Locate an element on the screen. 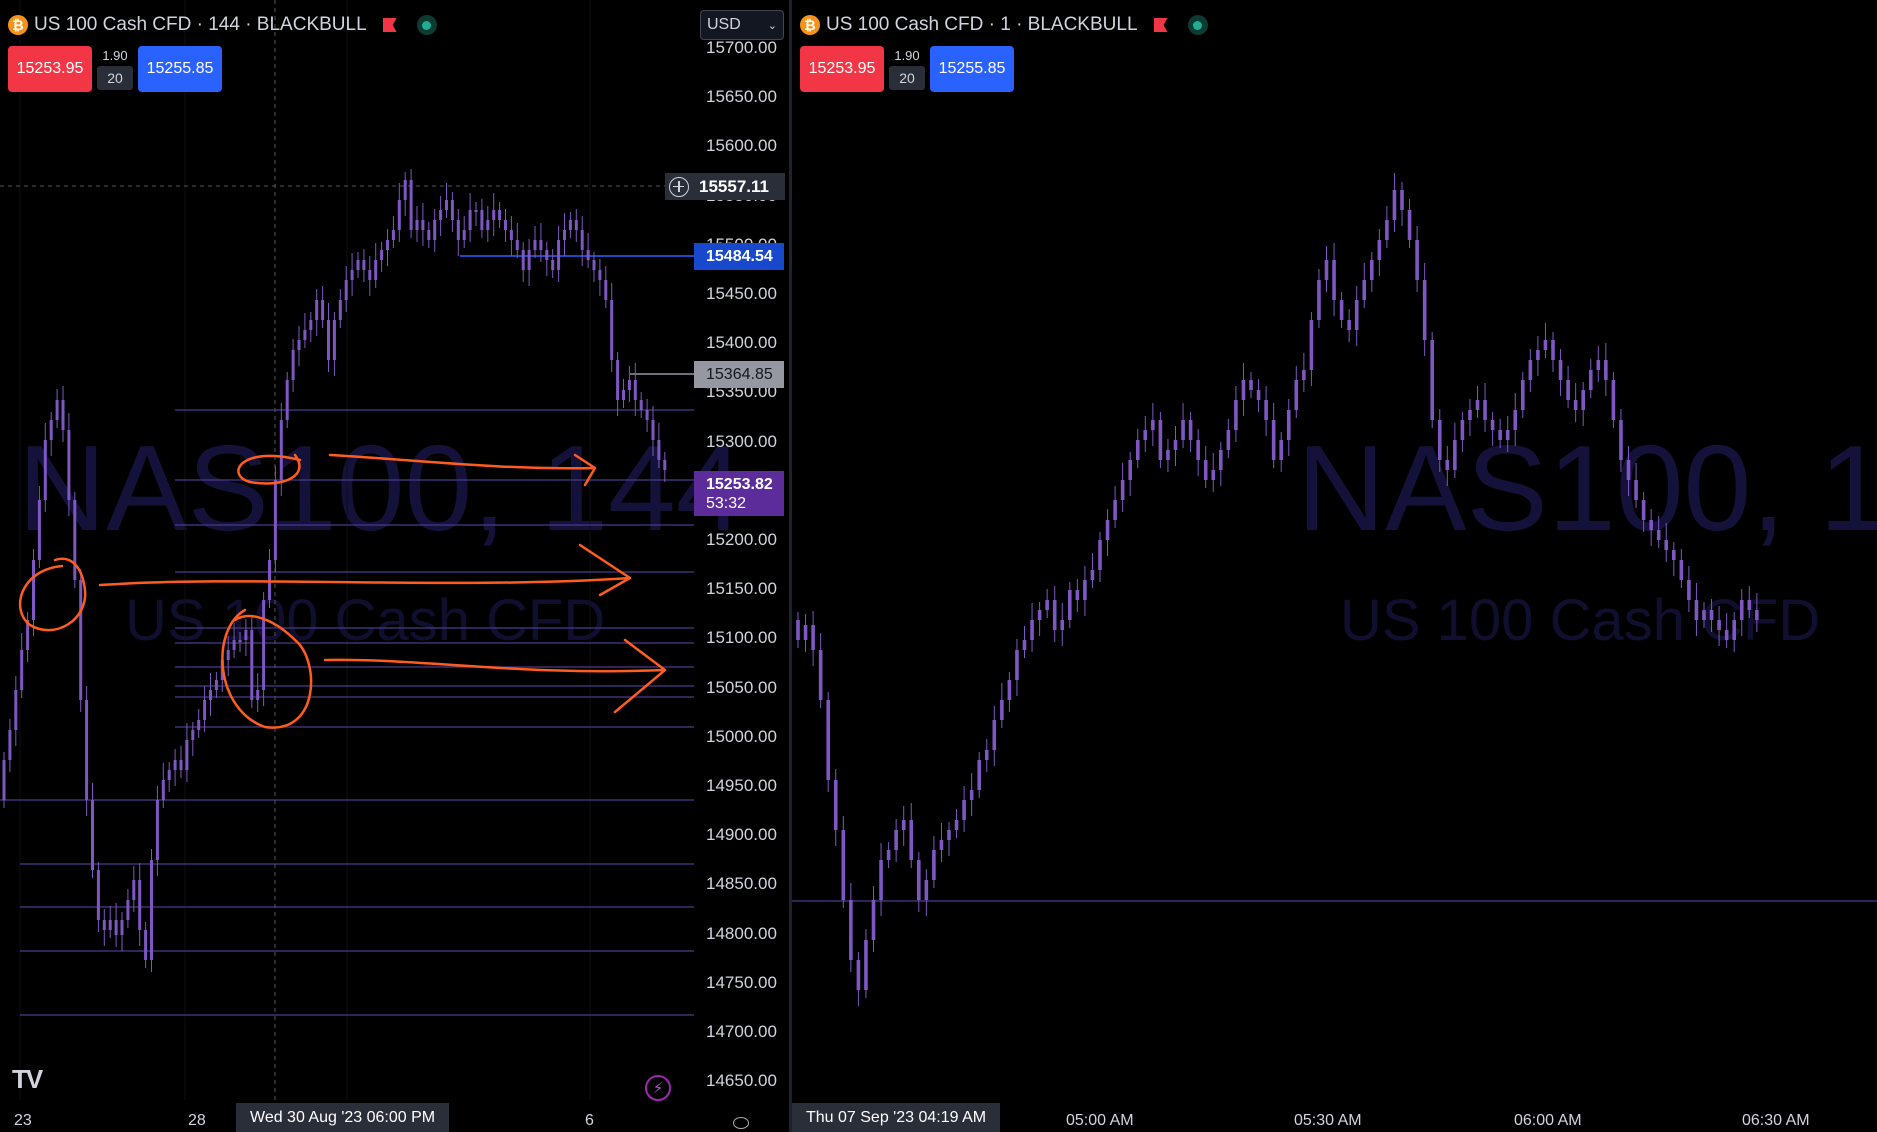 The width and height of the screenshot is (1877, 1132). eye-icon is located at coordinates (741, 1123).